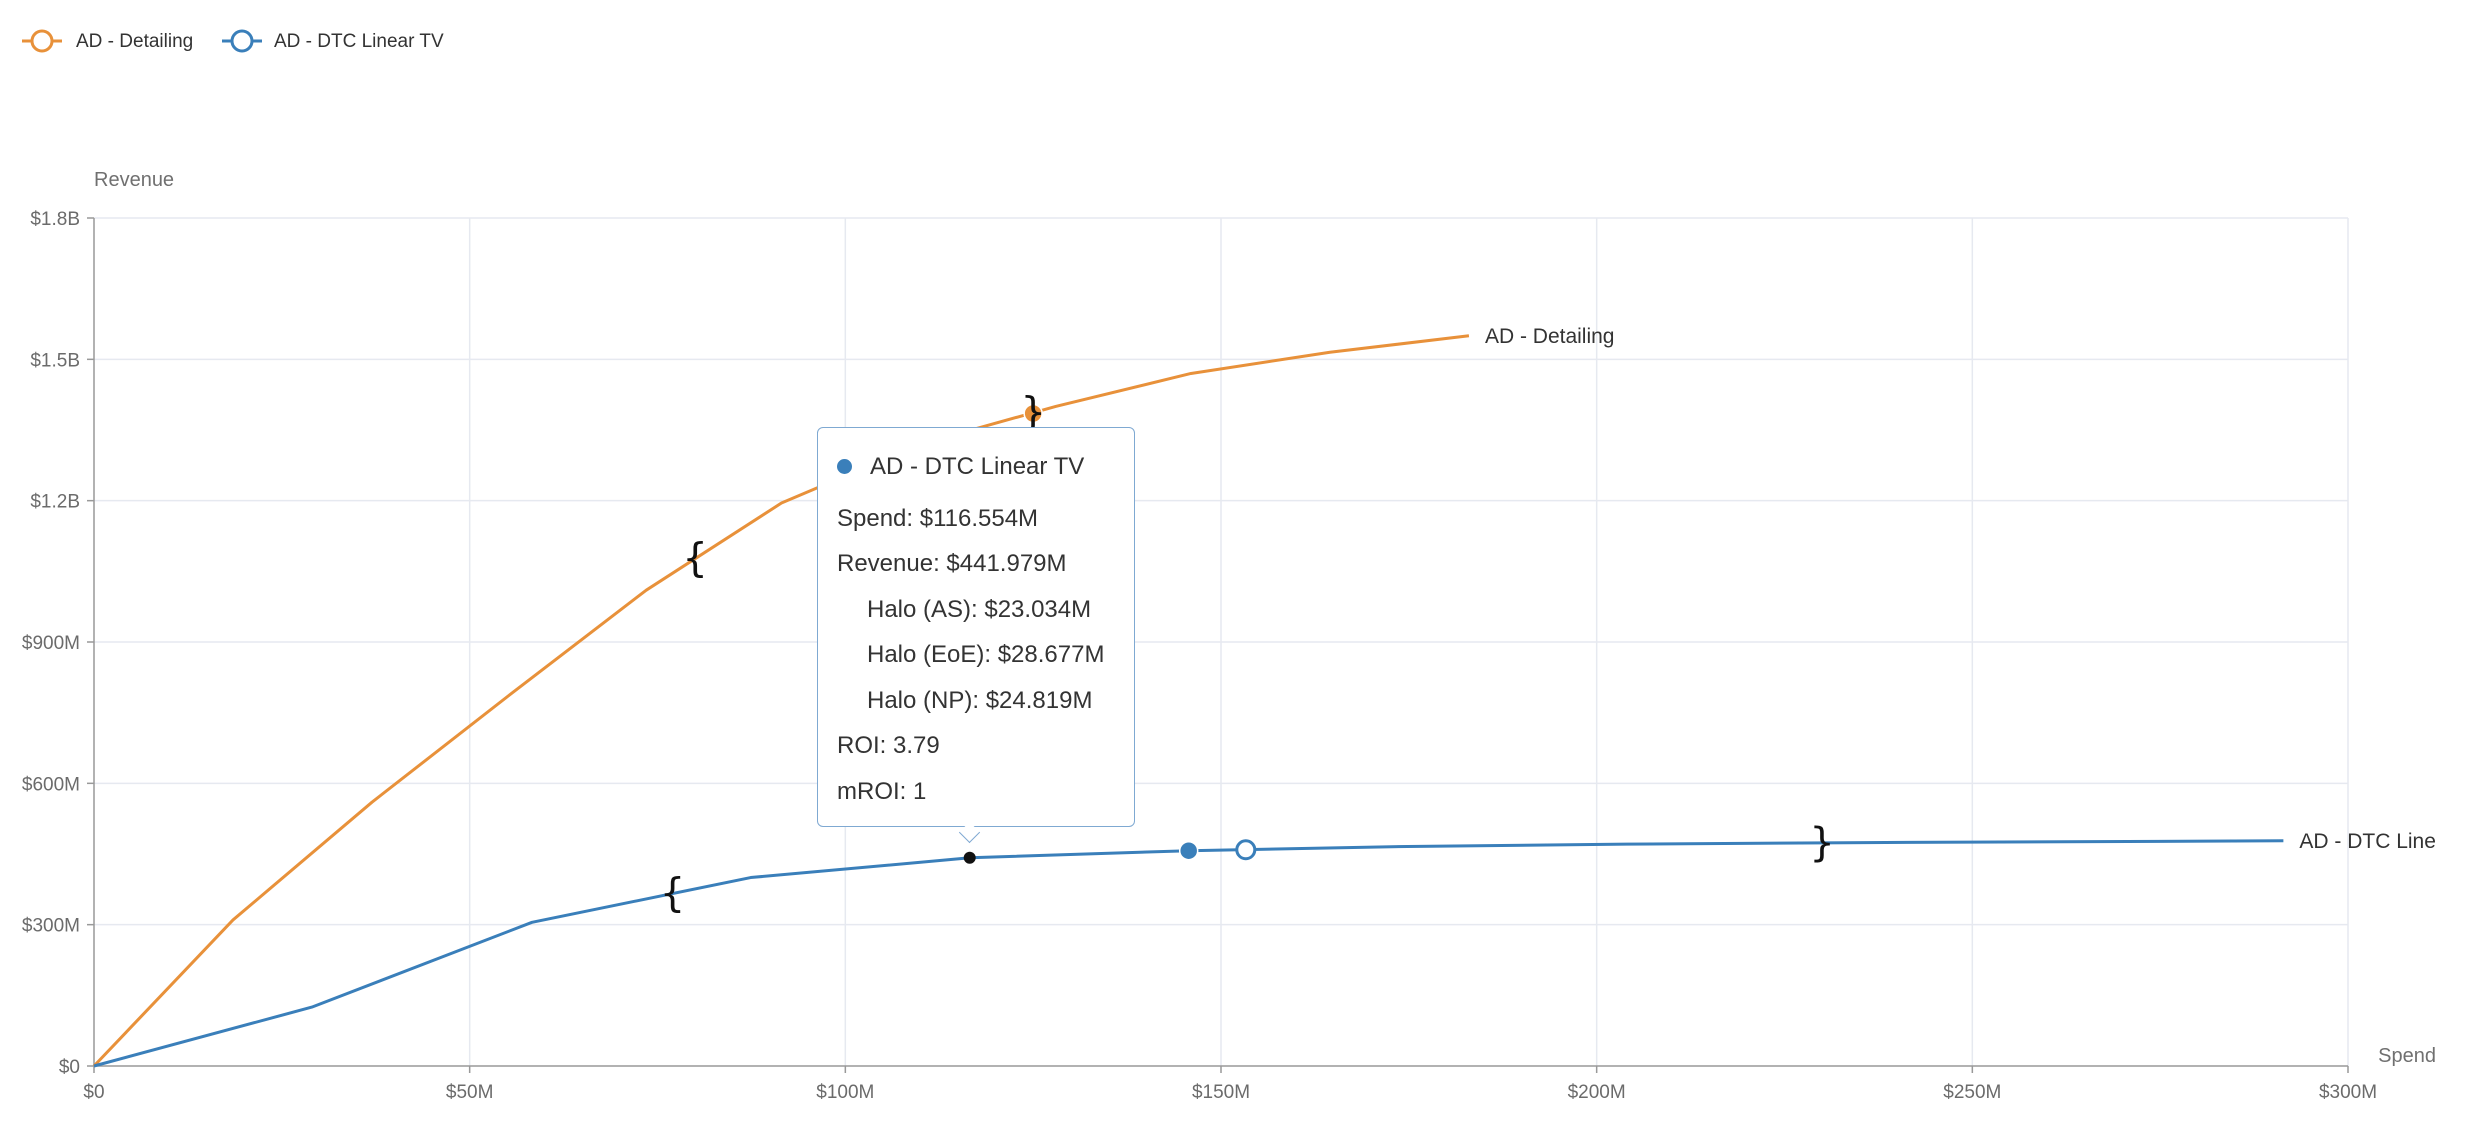 Image resolution: width=2472 pixels, height=1132 pixels. Describe the element at coordinates (969, 857) in the screenshot. I see `hover-point-dtc` at that location.